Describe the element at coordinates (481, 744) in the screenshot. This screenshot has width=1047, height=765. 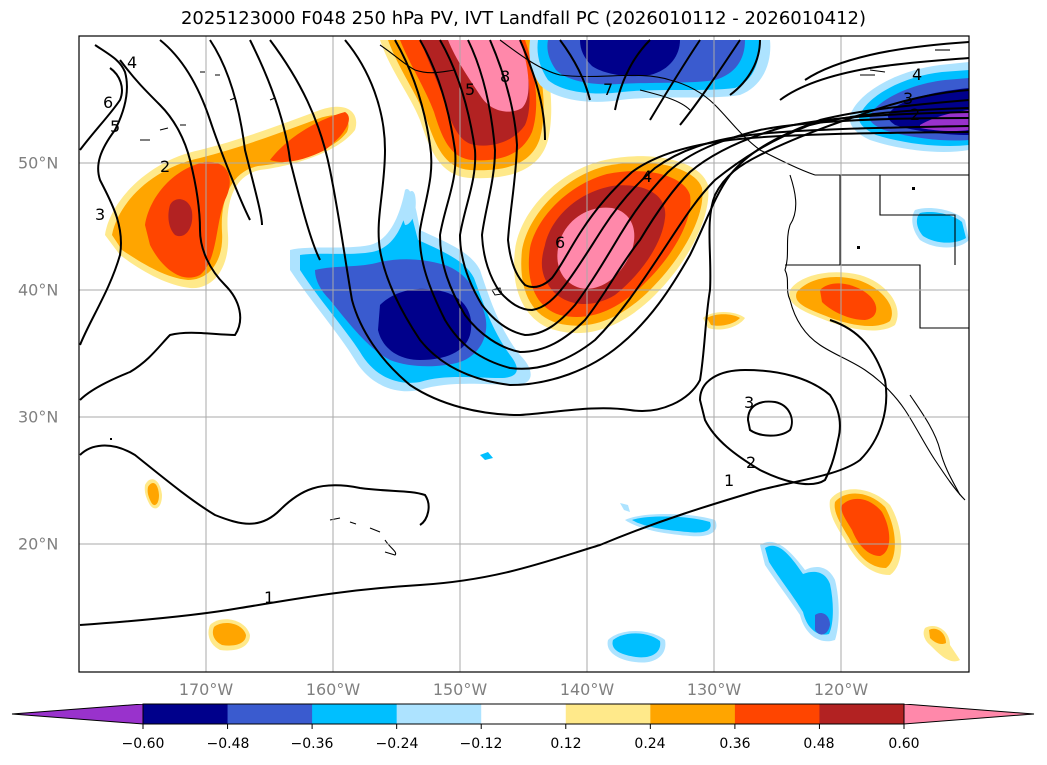
I see `colorbar-label-4: −0.12` at that location.